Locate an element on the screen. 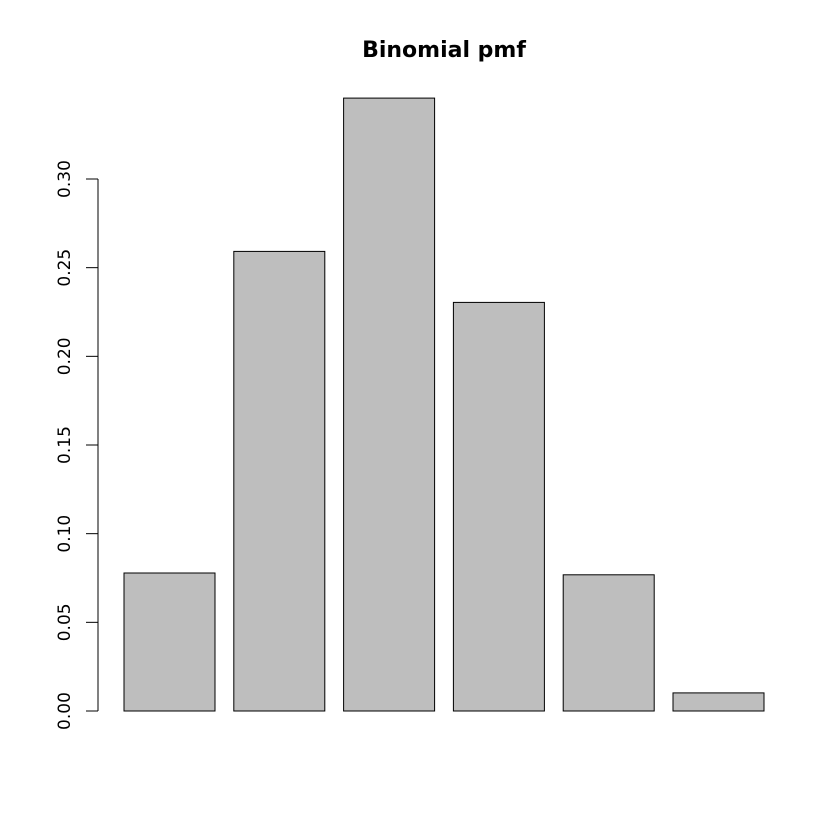 Image resolution: width=840 pixels, height=840 pixels. y-tick-label: 0.25 is located at coordinates (65, 268).